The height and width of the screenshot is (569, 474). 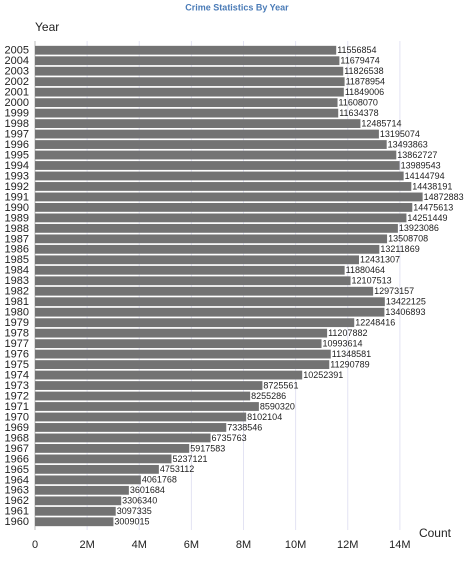 What do you see at coordinates (381, 123) in the screenshot?
I see `value-label: 12485714` at bounding box center [381, 123].